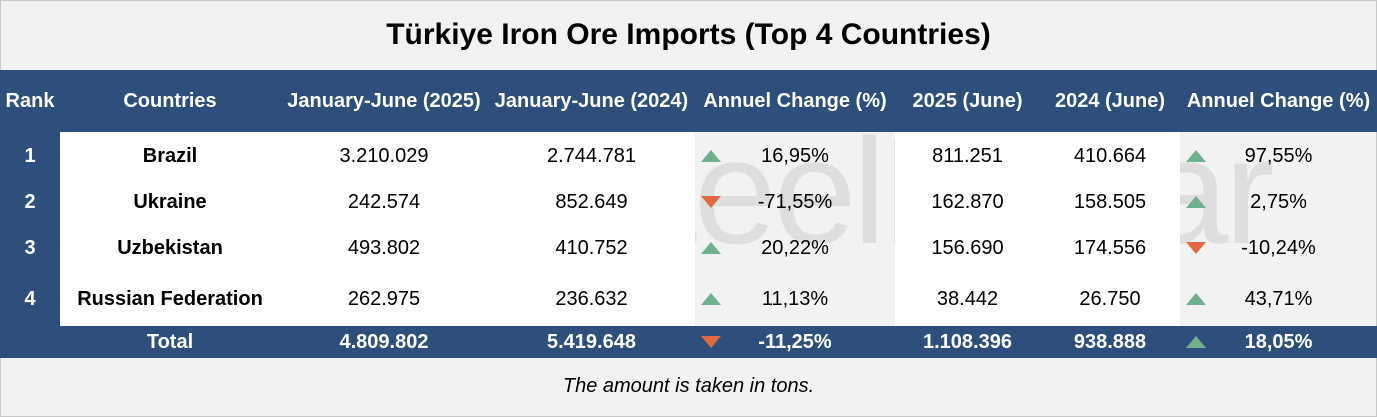 Image resolution: width=1377 pixels, height=417 pixels. I want to click on change-value: 20,22%, so click(795, 247).